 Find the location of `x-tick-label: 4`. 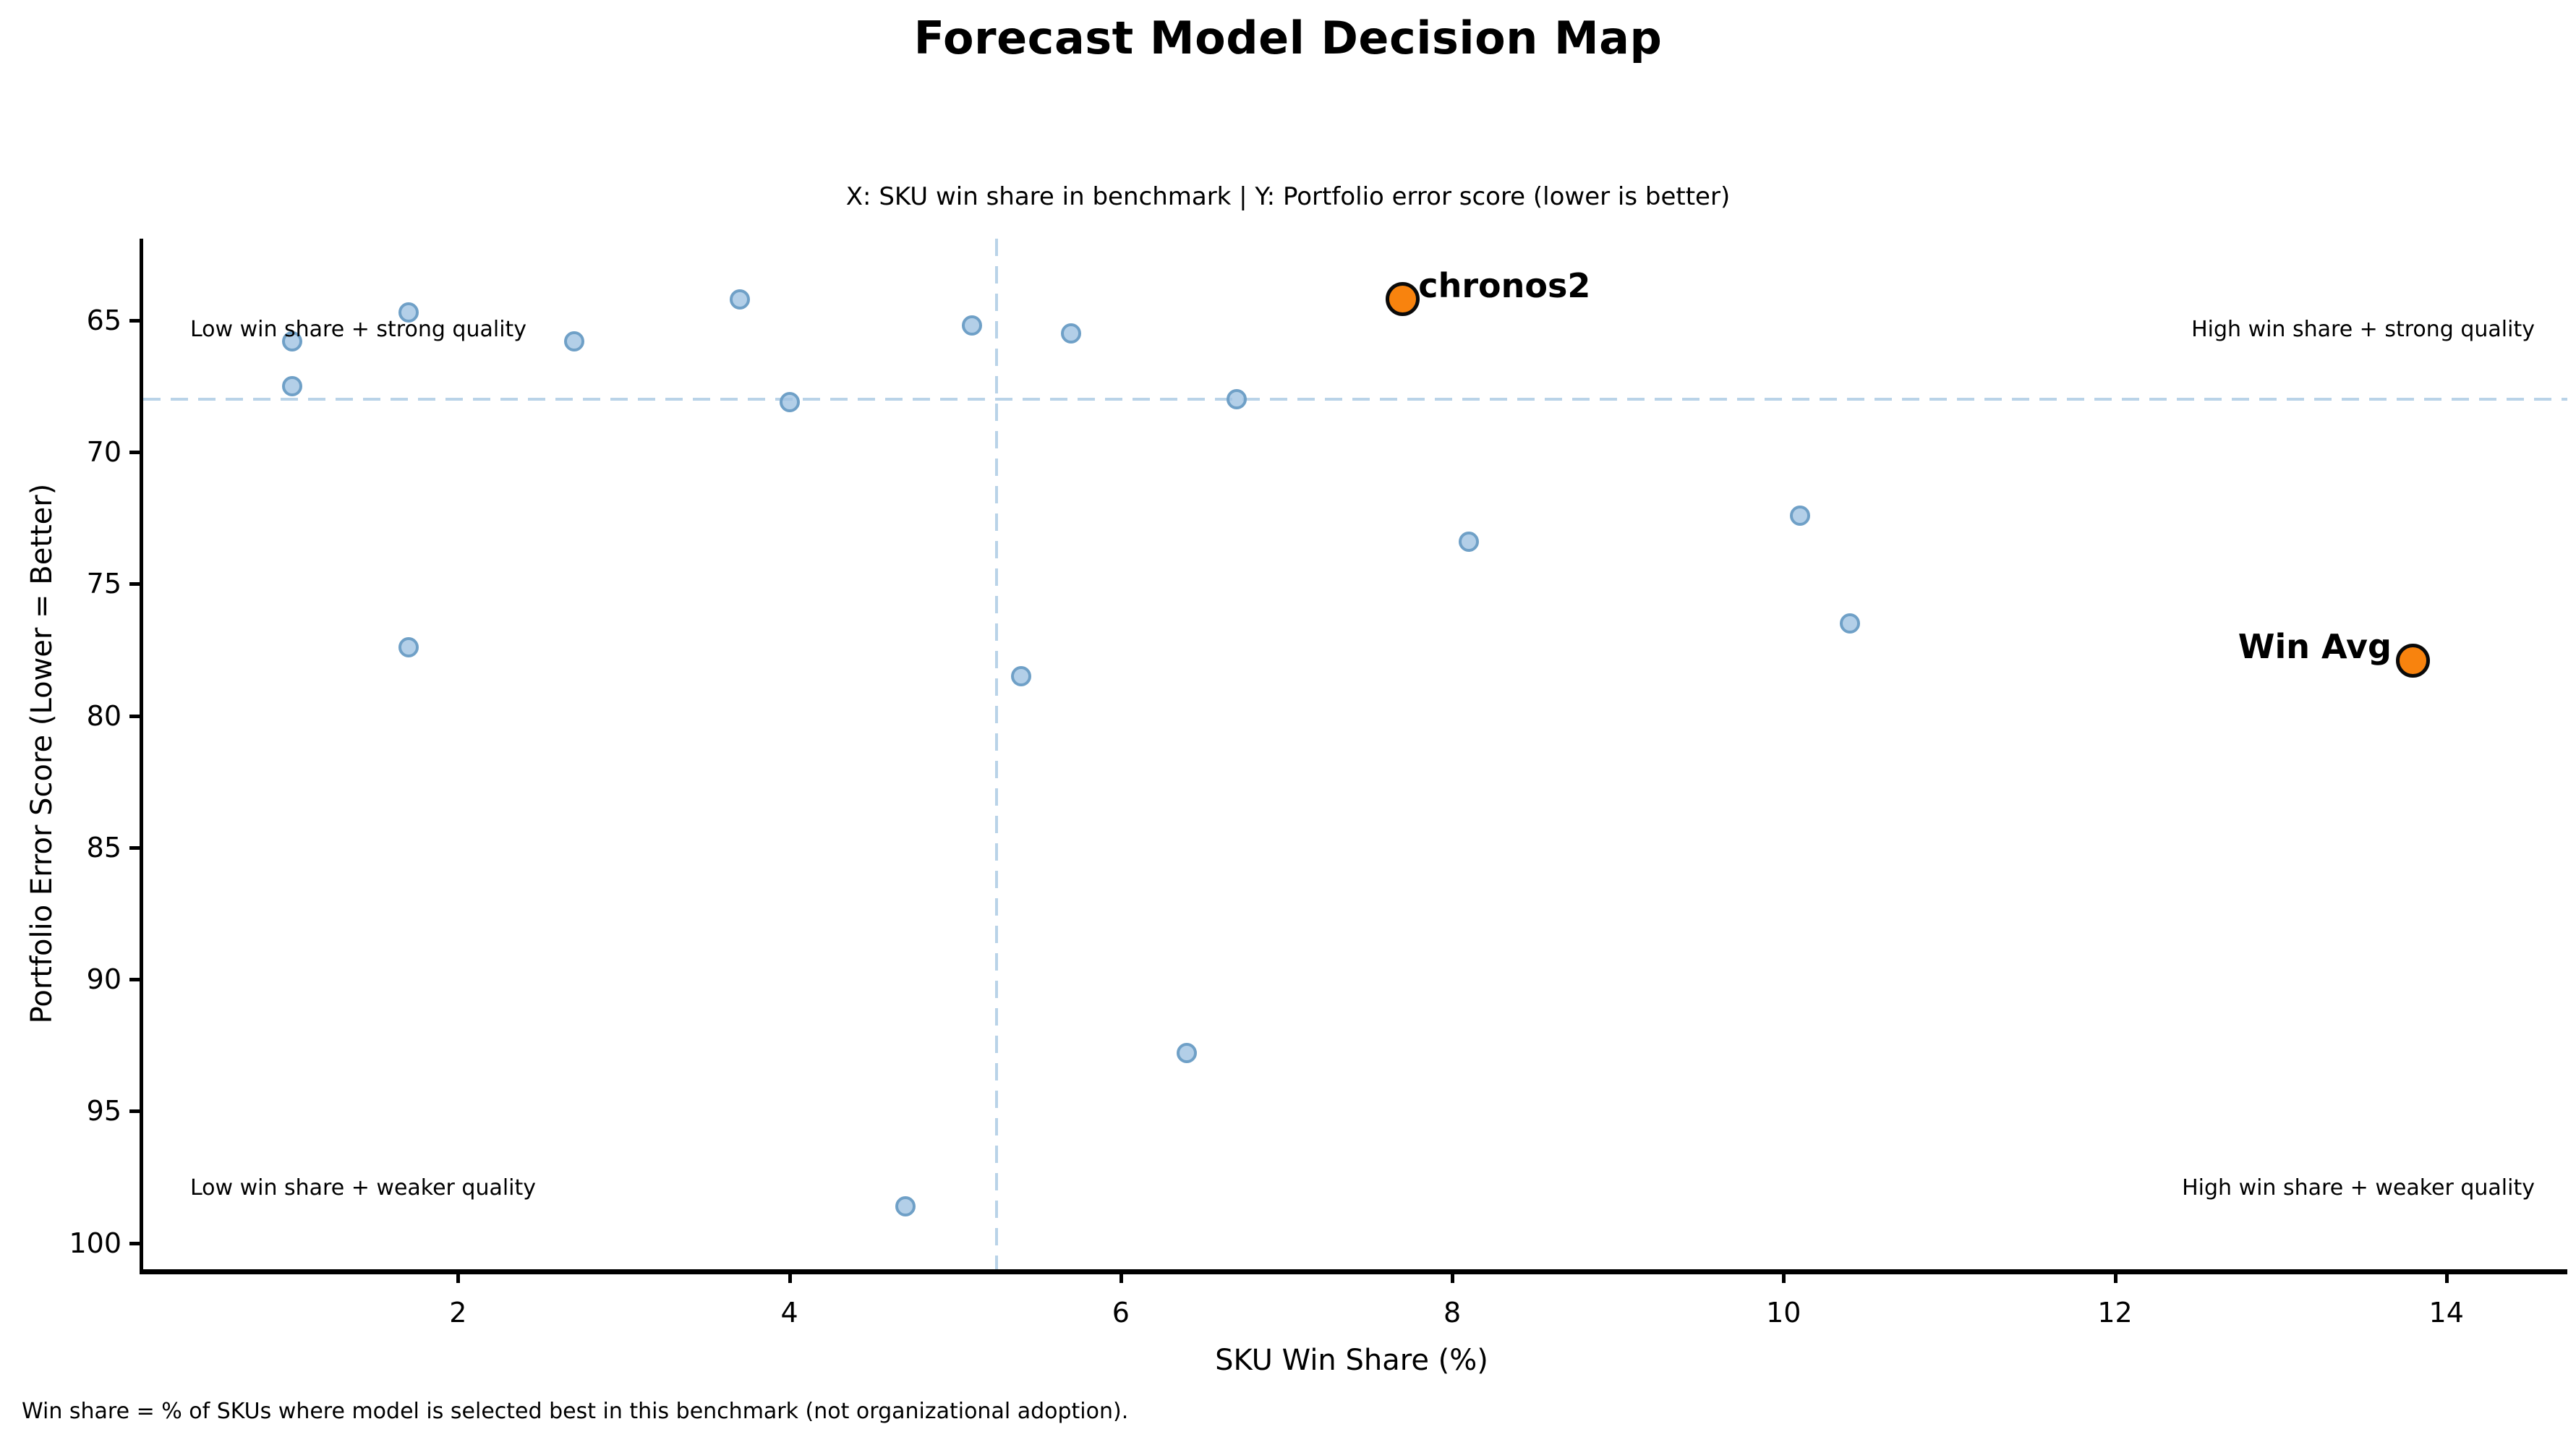

x-tick-label: 4 is located at coordinates (789, 1313).